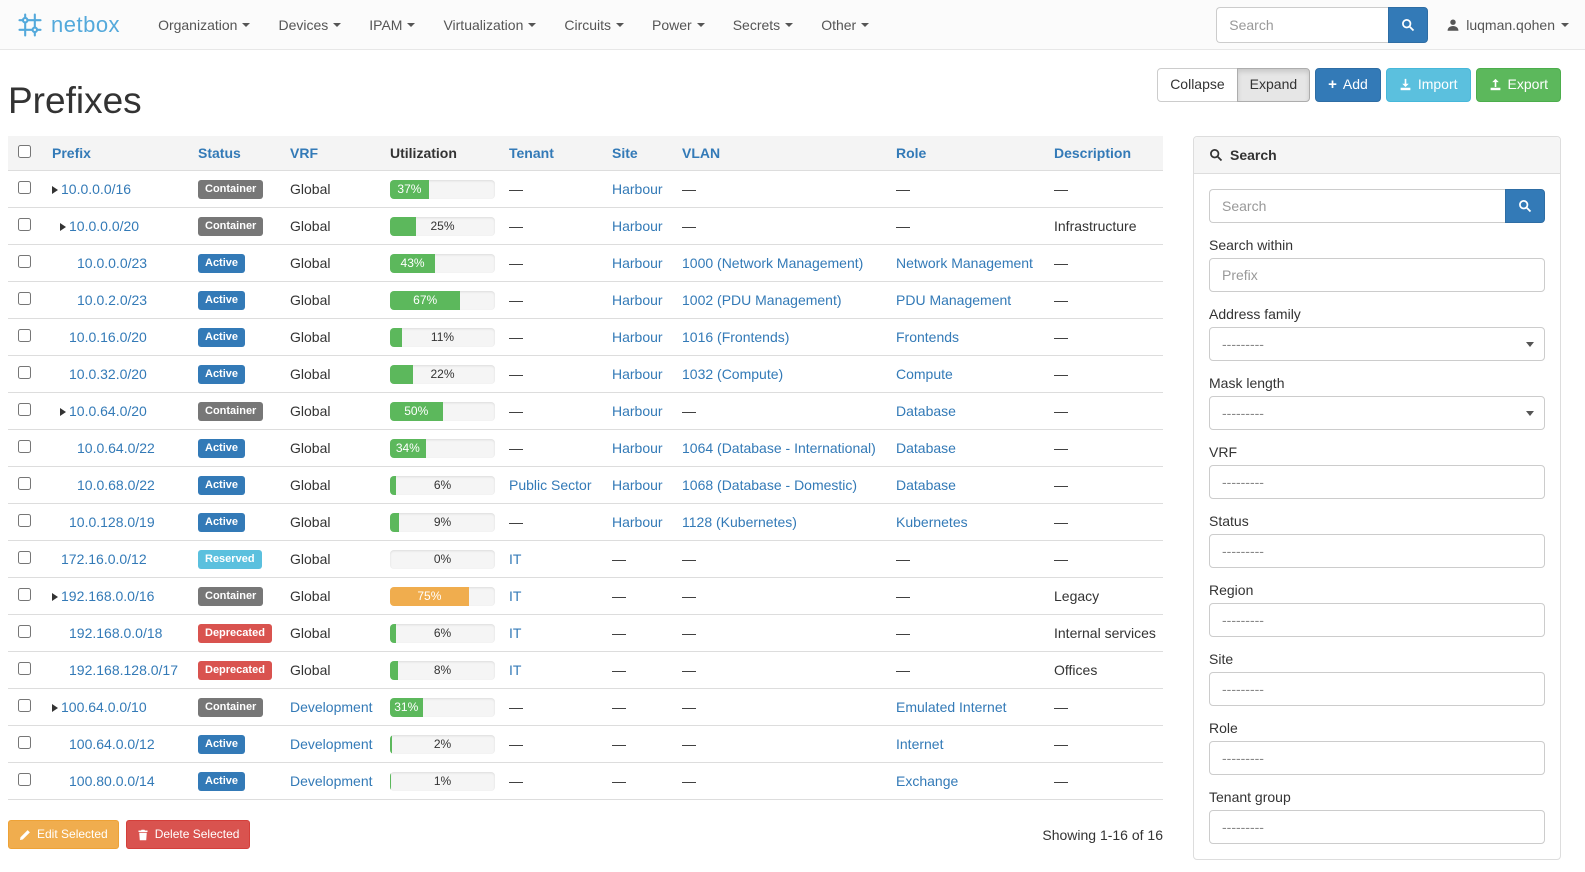  I want to click on role-link: Frontends, so click(928, 337).